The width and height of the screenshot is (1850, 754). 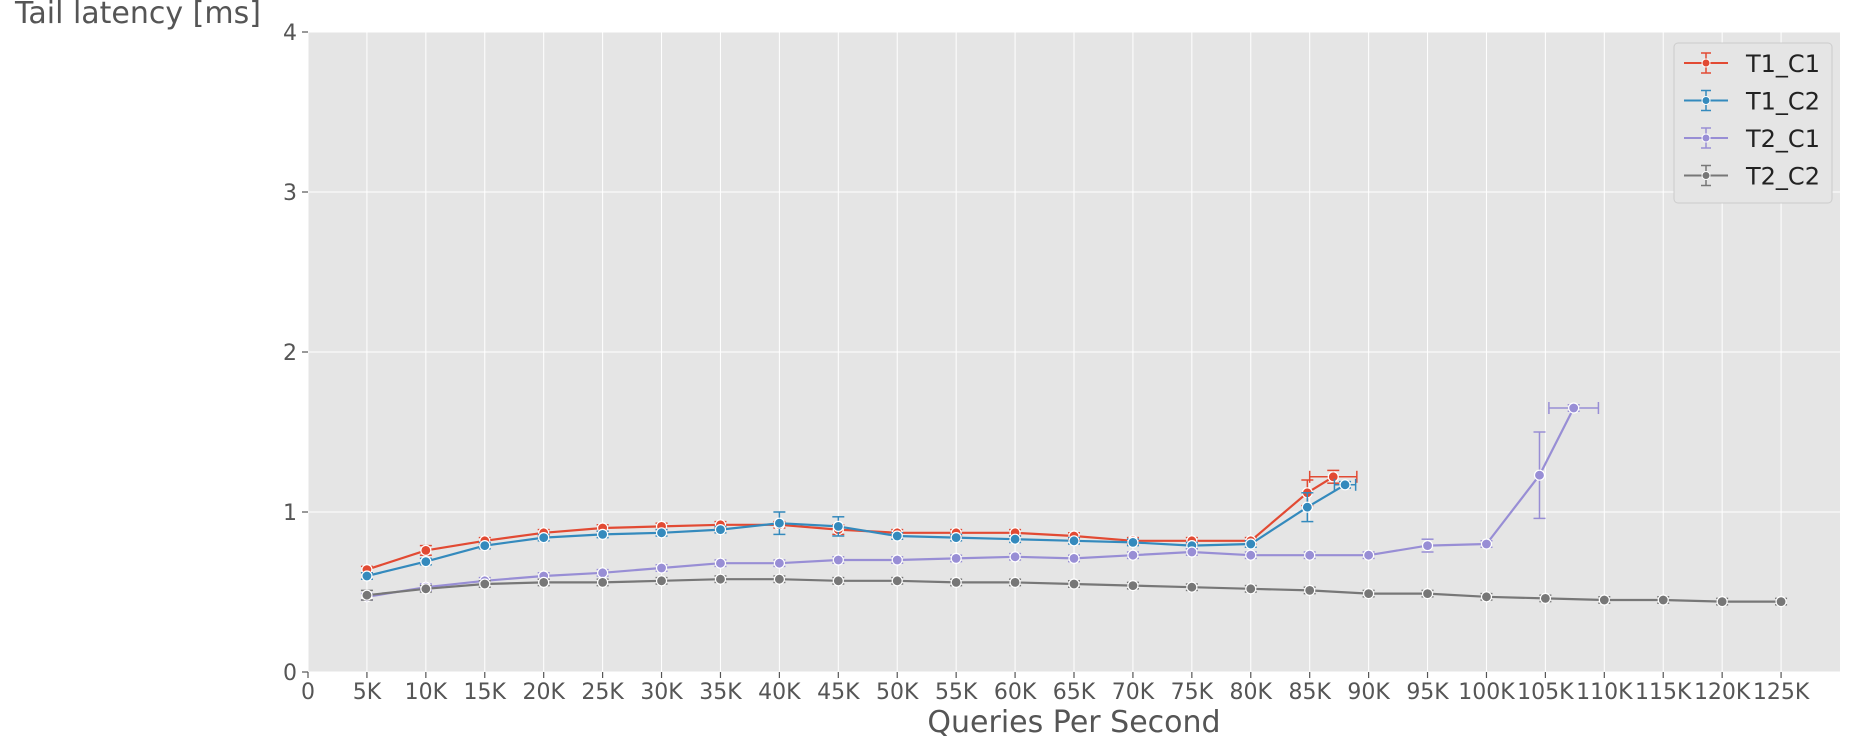 What do you see at coordinates (426, 692) in the screenshot?
I see `x-tick-label: 10K` at bounding box center [426, 692].